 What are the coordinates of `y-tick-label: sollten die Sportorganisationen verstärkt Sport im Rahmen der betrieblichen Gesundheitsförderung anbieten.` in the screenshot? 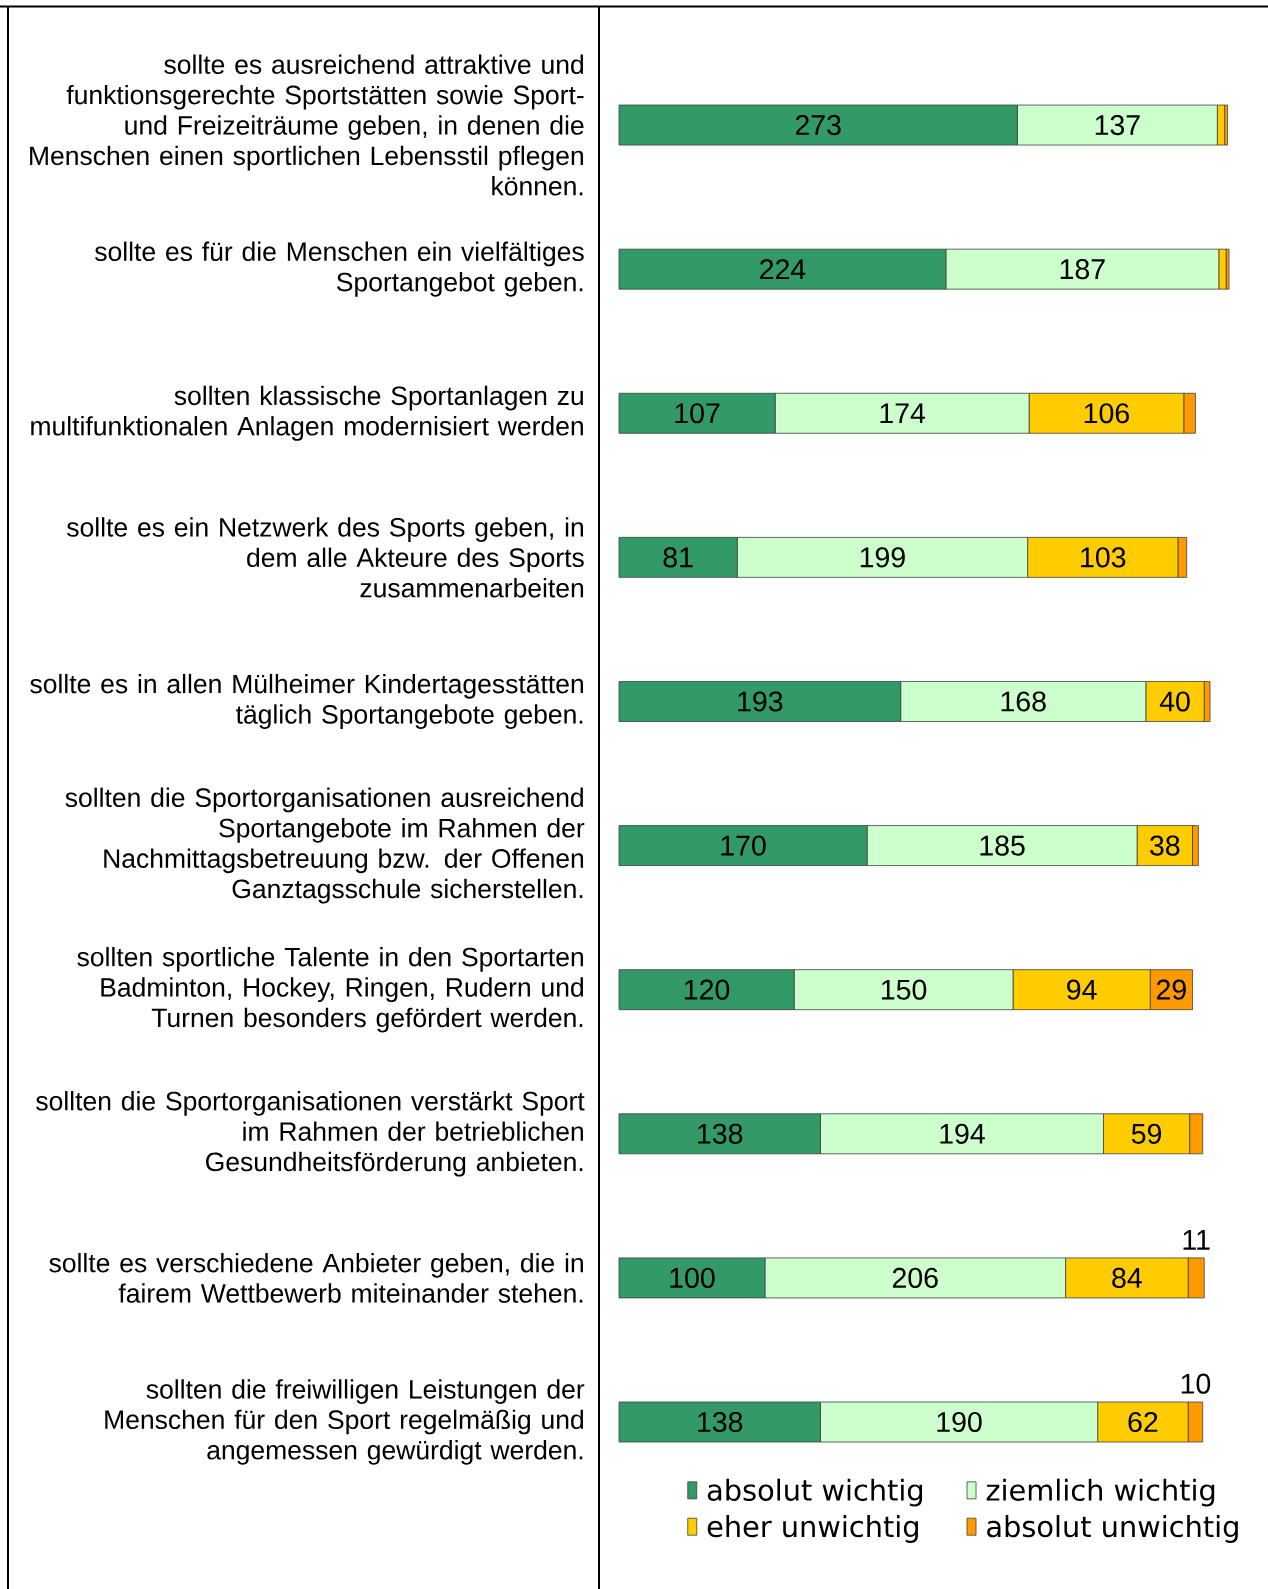 It's located at (310, 1134).